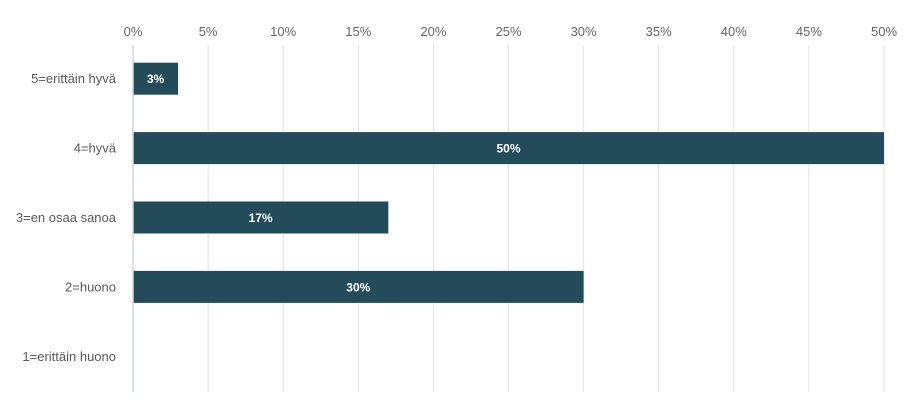  What do you see at coordinates (208, 31) in the screenshot?
I see `x-tick-label: 5%` at bounding box center [208, 31].